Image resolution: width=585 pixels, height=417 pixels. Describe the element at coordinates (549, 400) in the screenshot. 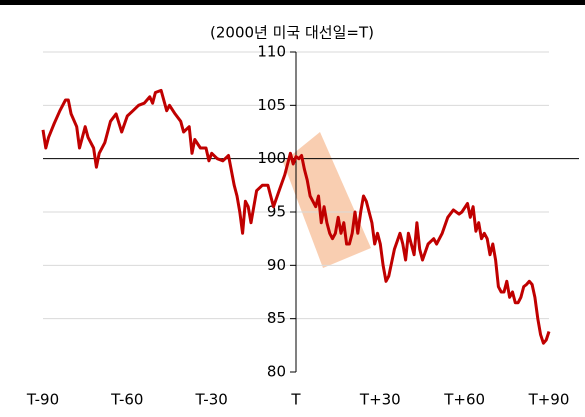

I see `x-tick-label: T+90` at that location.